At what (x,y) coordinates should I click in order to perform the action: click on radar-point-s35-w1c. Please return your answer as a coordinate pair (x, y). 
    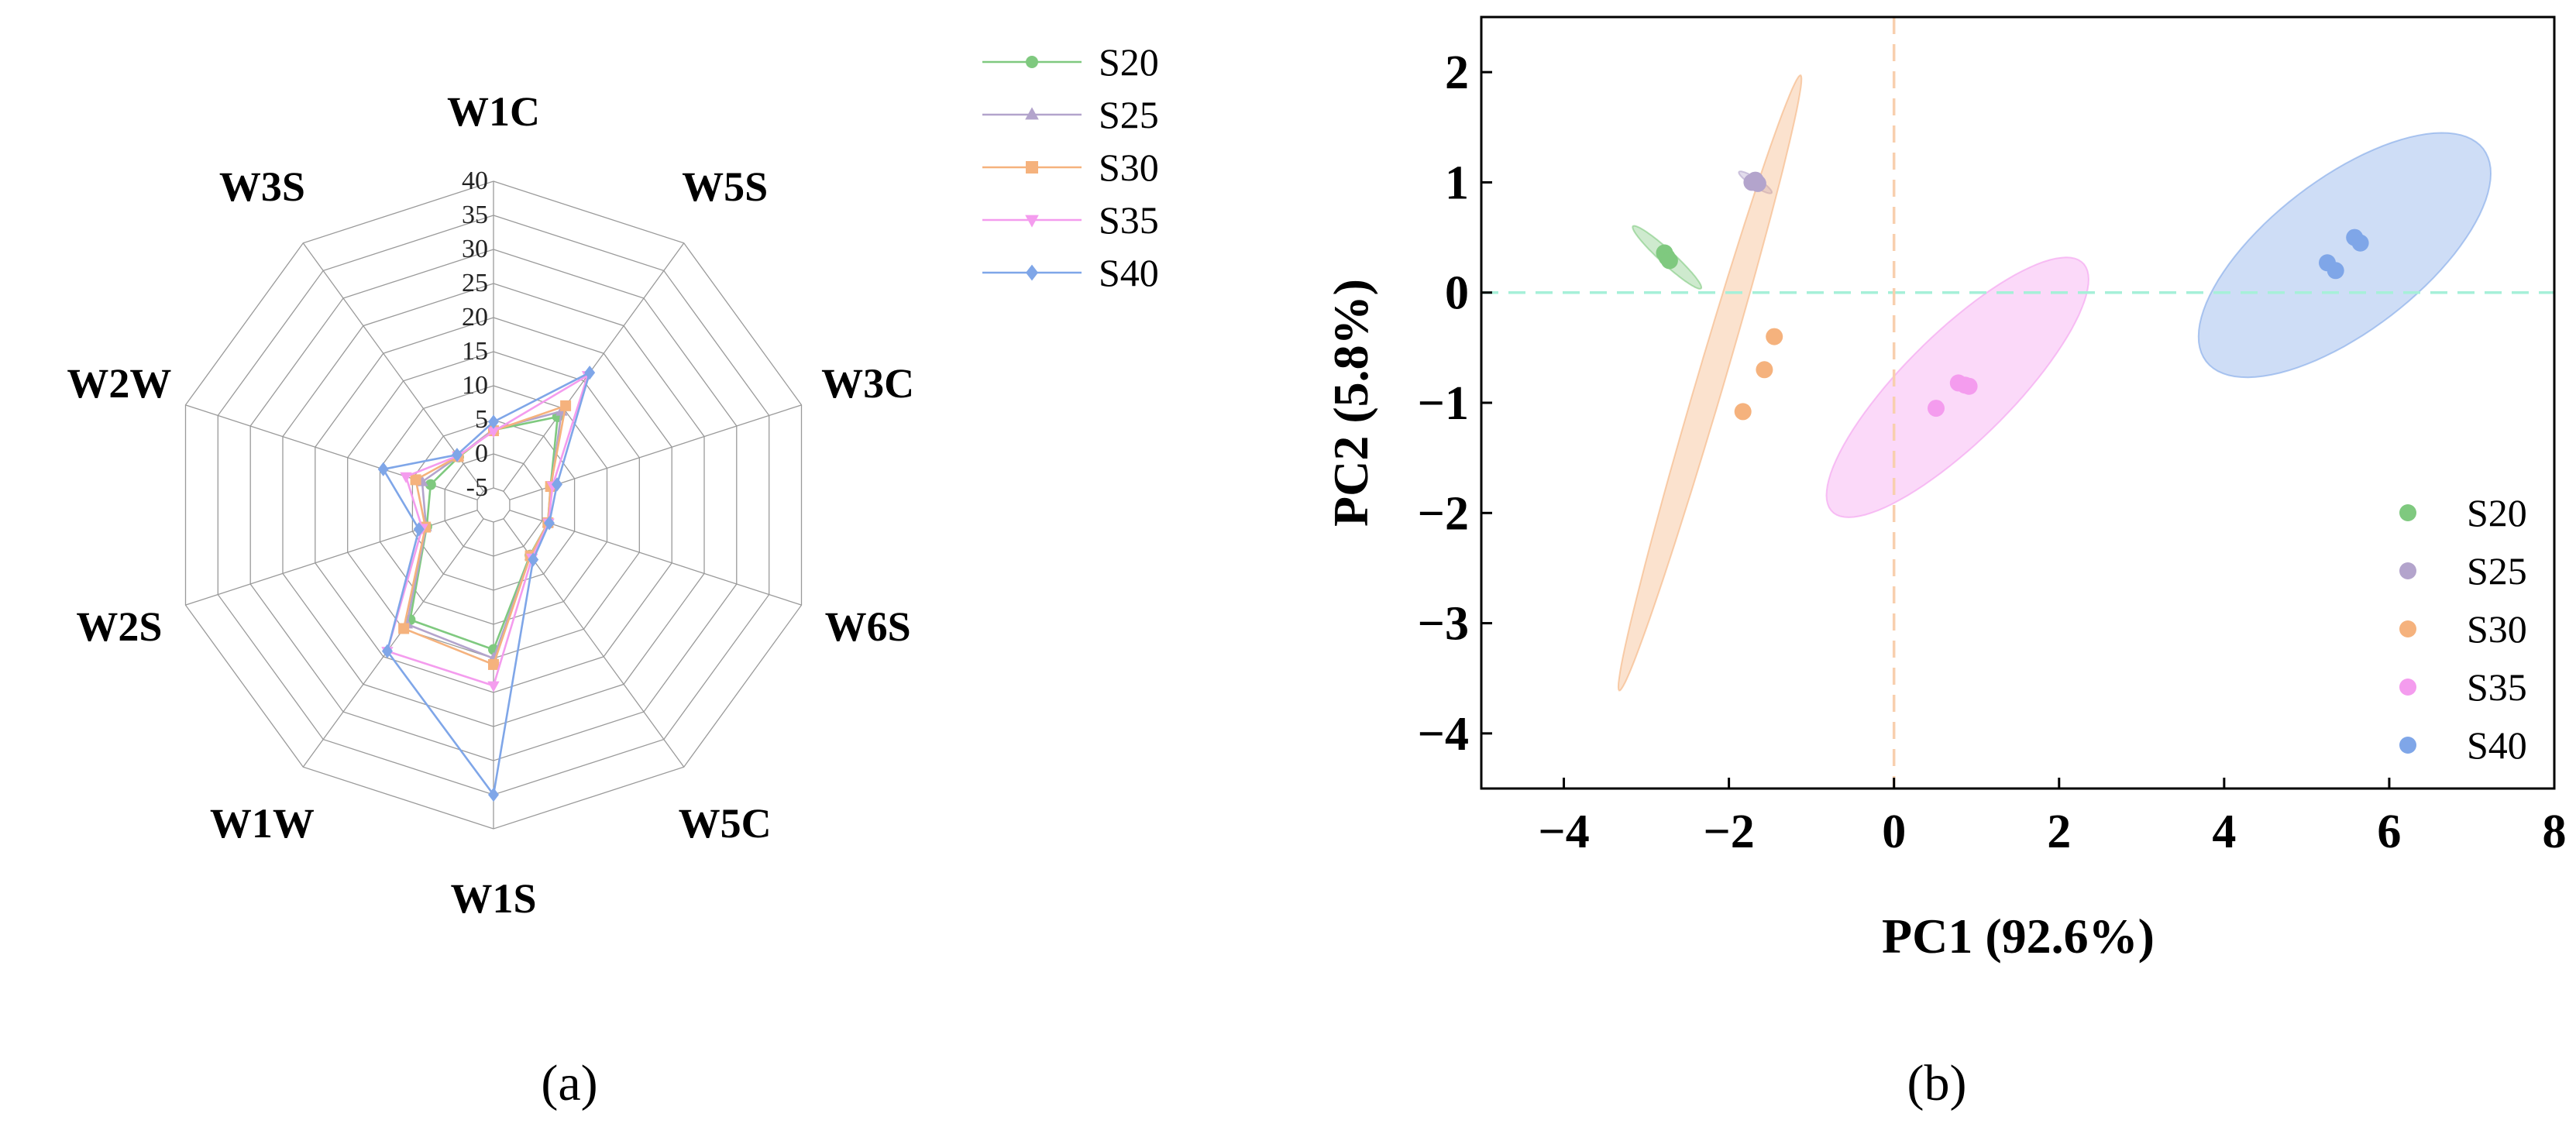
    Looking at the image, I should click on (493, 432).